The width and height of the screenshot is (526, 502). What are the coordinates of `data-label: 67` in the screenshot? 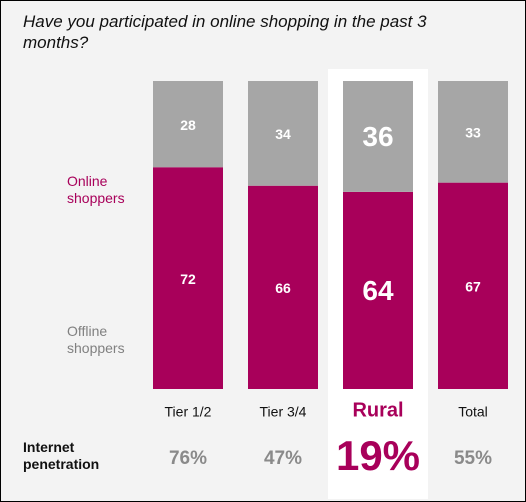 It's located at (473, 287).